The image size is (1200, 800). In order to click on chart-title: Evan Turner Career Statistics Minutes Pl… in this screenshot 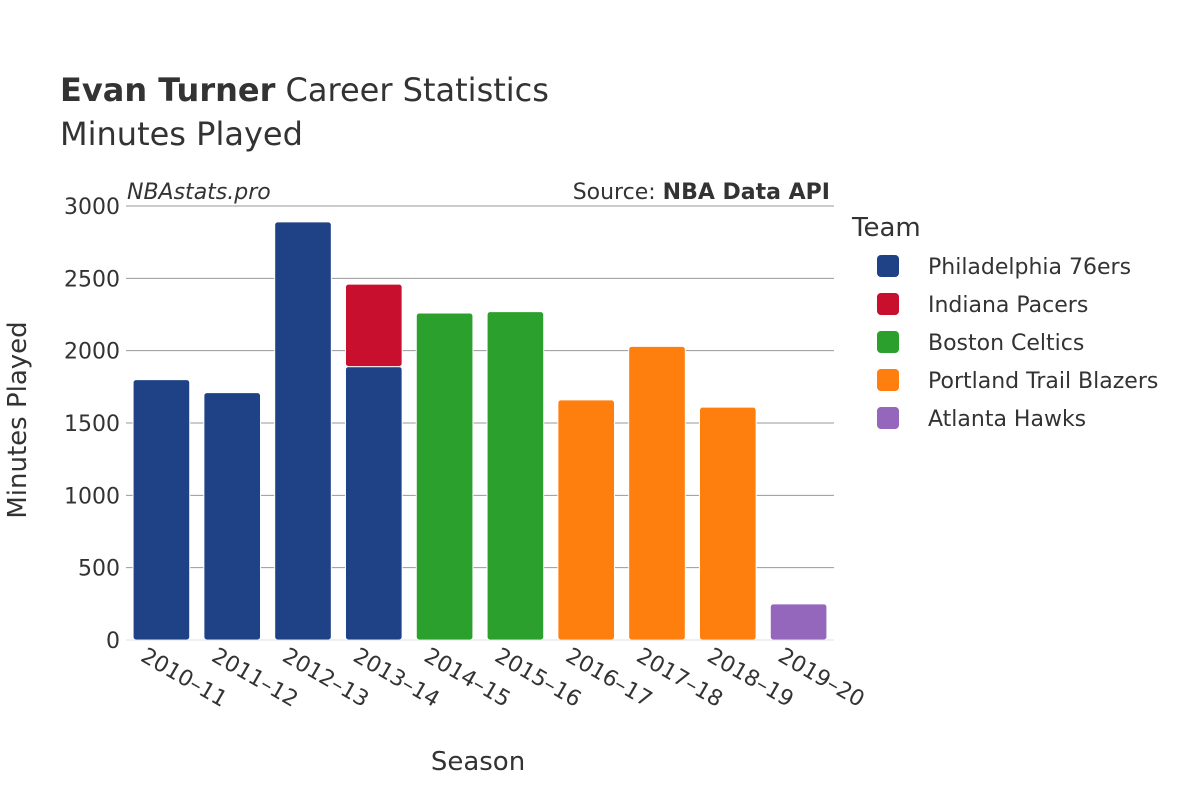, I will do `click(304, 112)`.